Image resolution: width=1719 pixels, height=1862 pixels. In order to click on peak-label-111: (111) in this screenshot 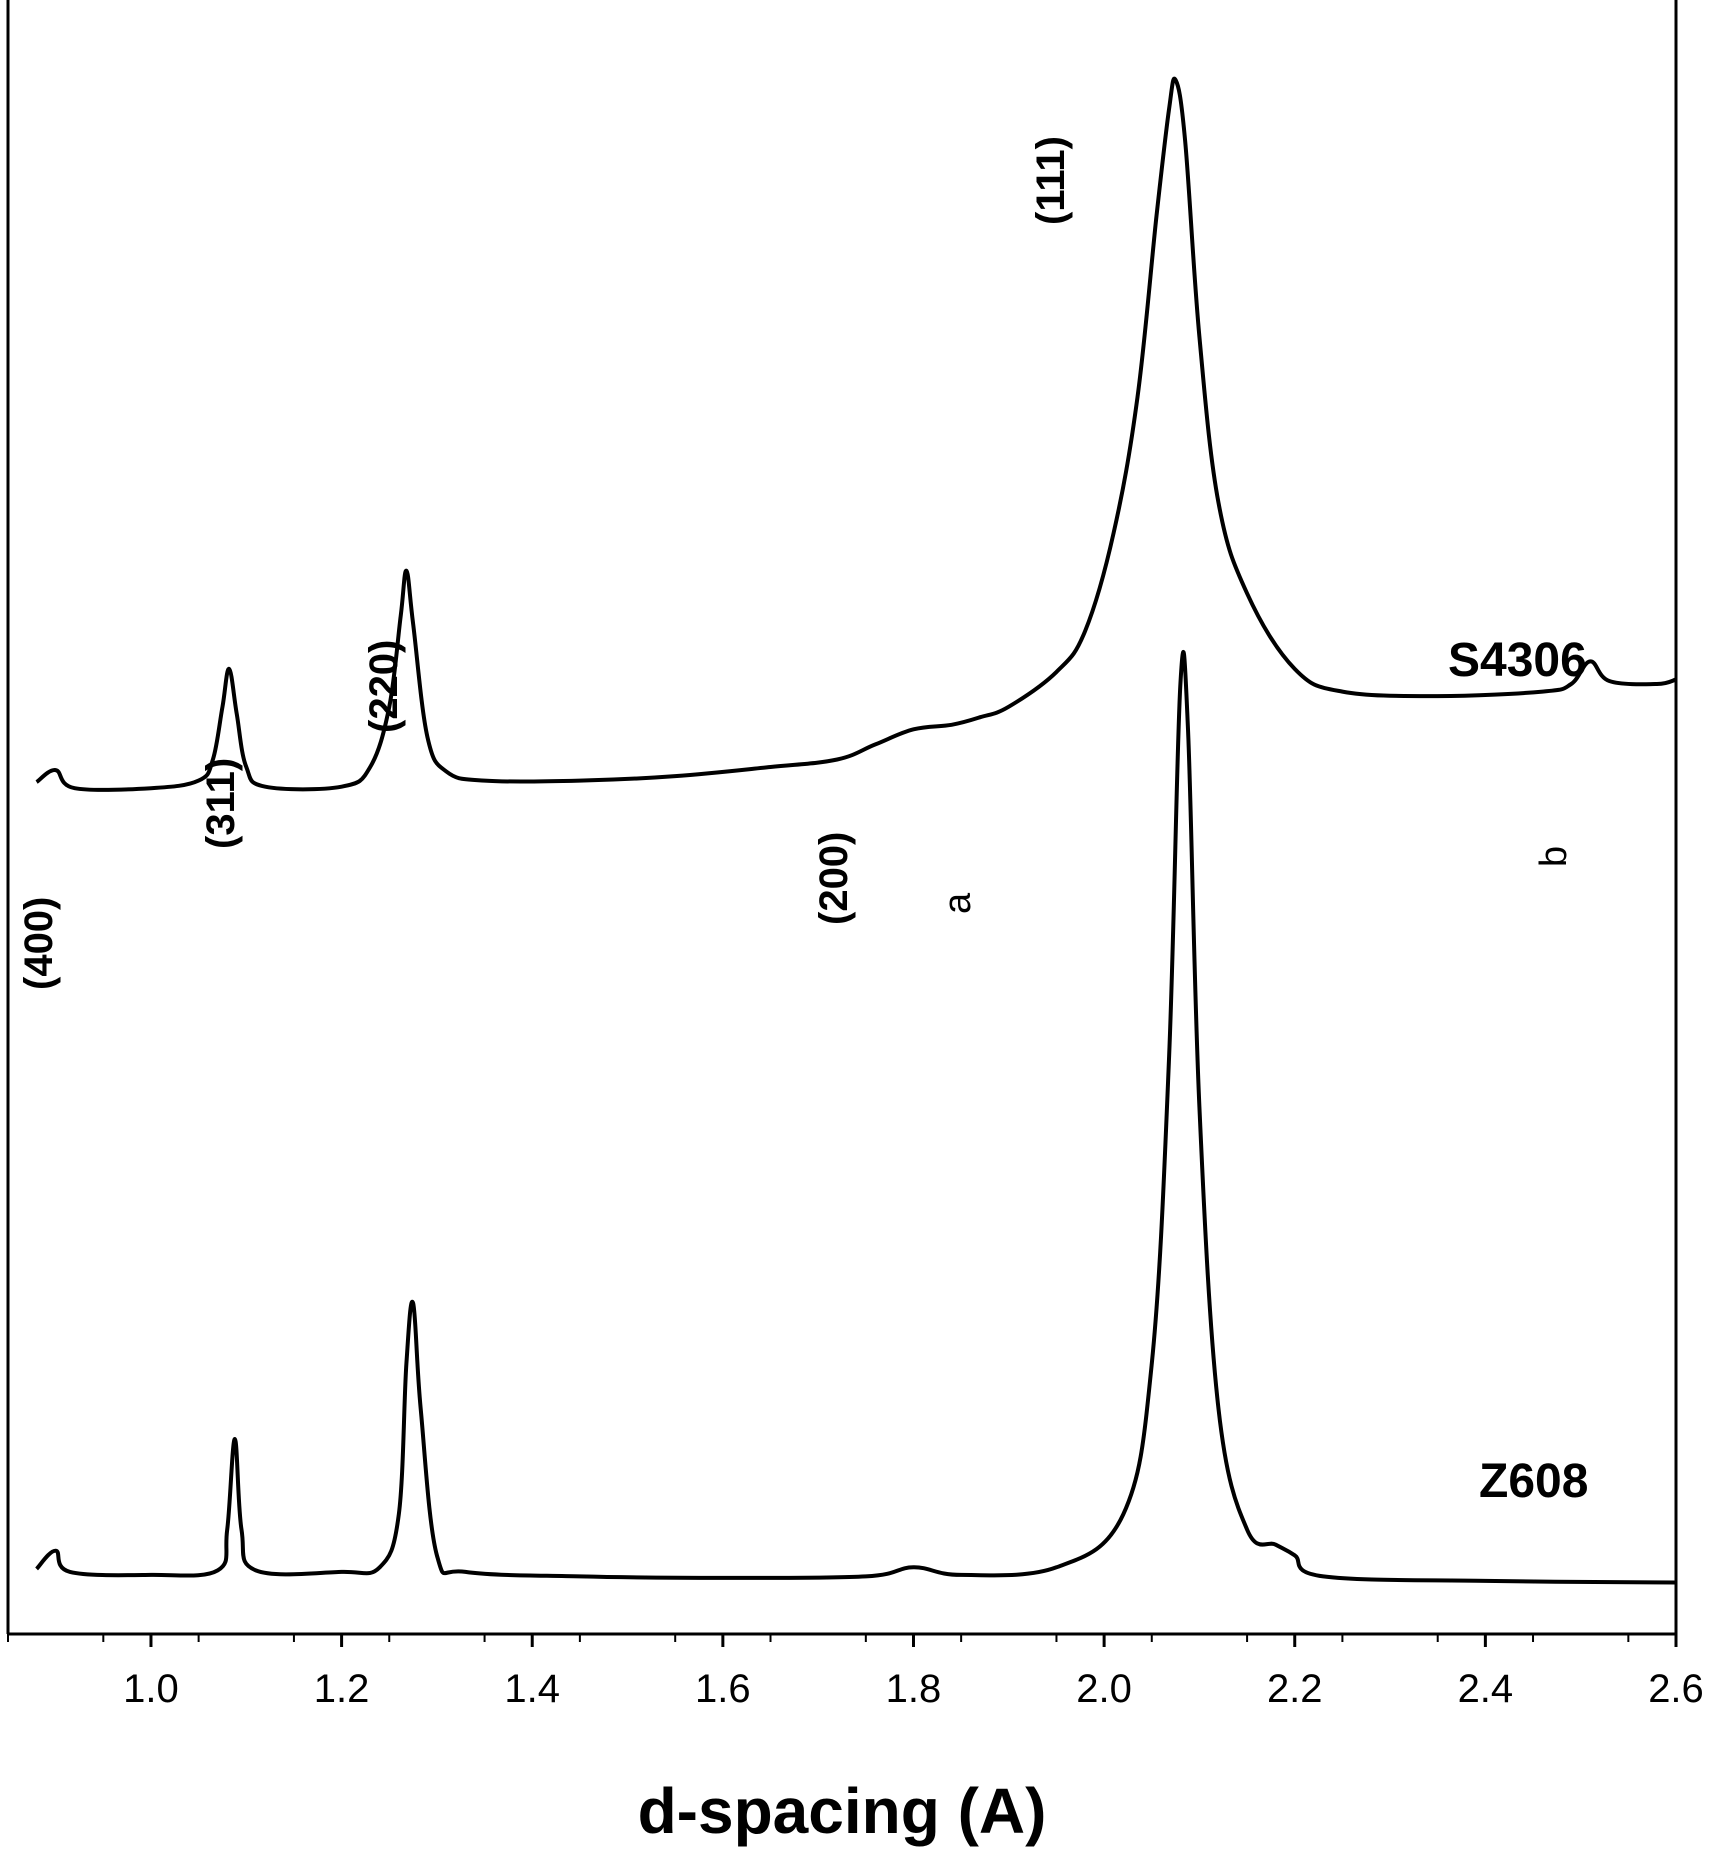, I will do `click(1051, 180)`.